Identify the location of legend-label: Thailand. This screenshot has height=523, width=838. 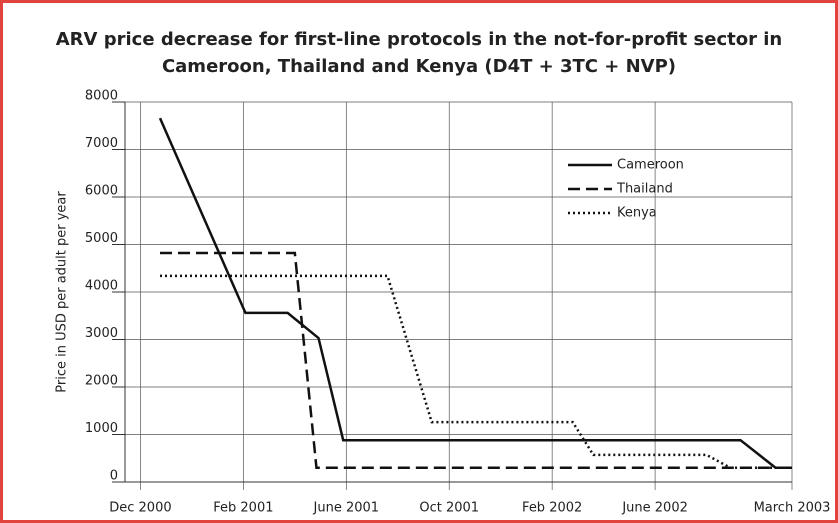
(644, 189).